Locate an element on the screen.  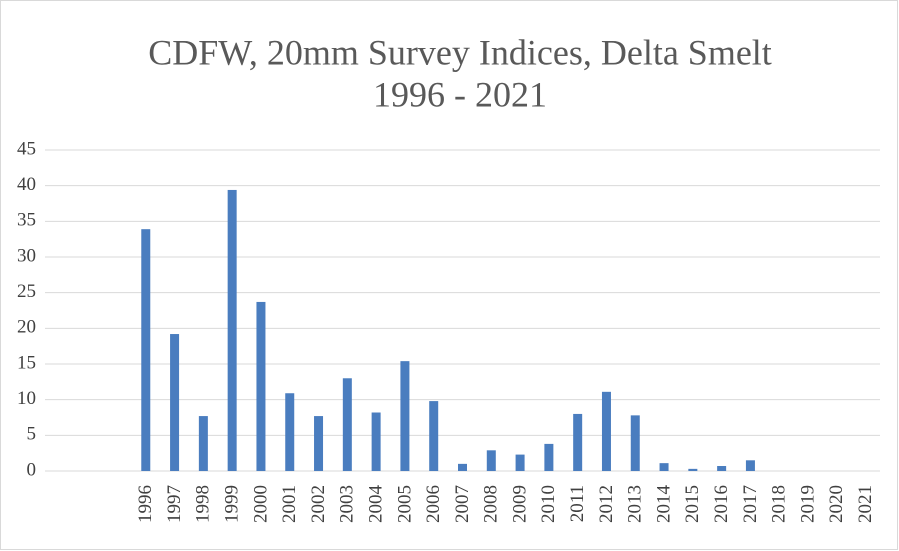
x-tick-label: 2004 is located at coordinates (375, 504).